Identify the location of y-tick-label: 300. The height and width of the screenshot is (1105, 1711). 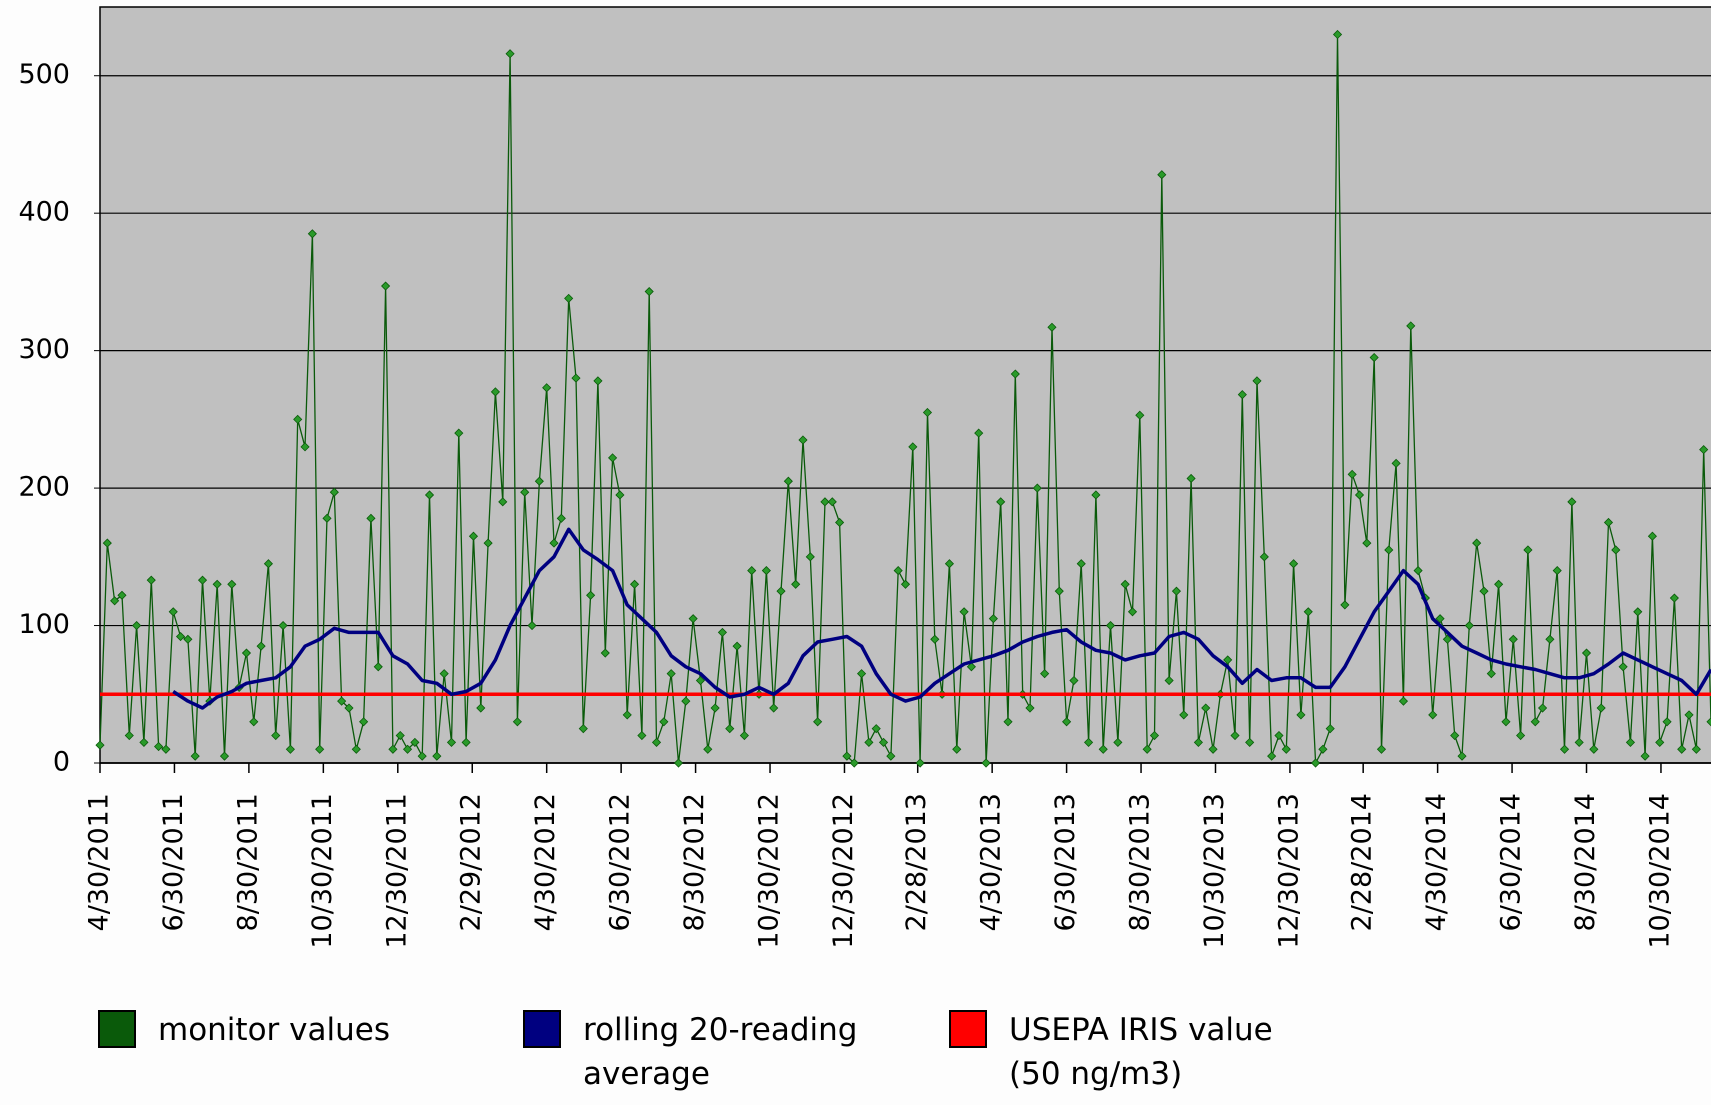
(44, 349).